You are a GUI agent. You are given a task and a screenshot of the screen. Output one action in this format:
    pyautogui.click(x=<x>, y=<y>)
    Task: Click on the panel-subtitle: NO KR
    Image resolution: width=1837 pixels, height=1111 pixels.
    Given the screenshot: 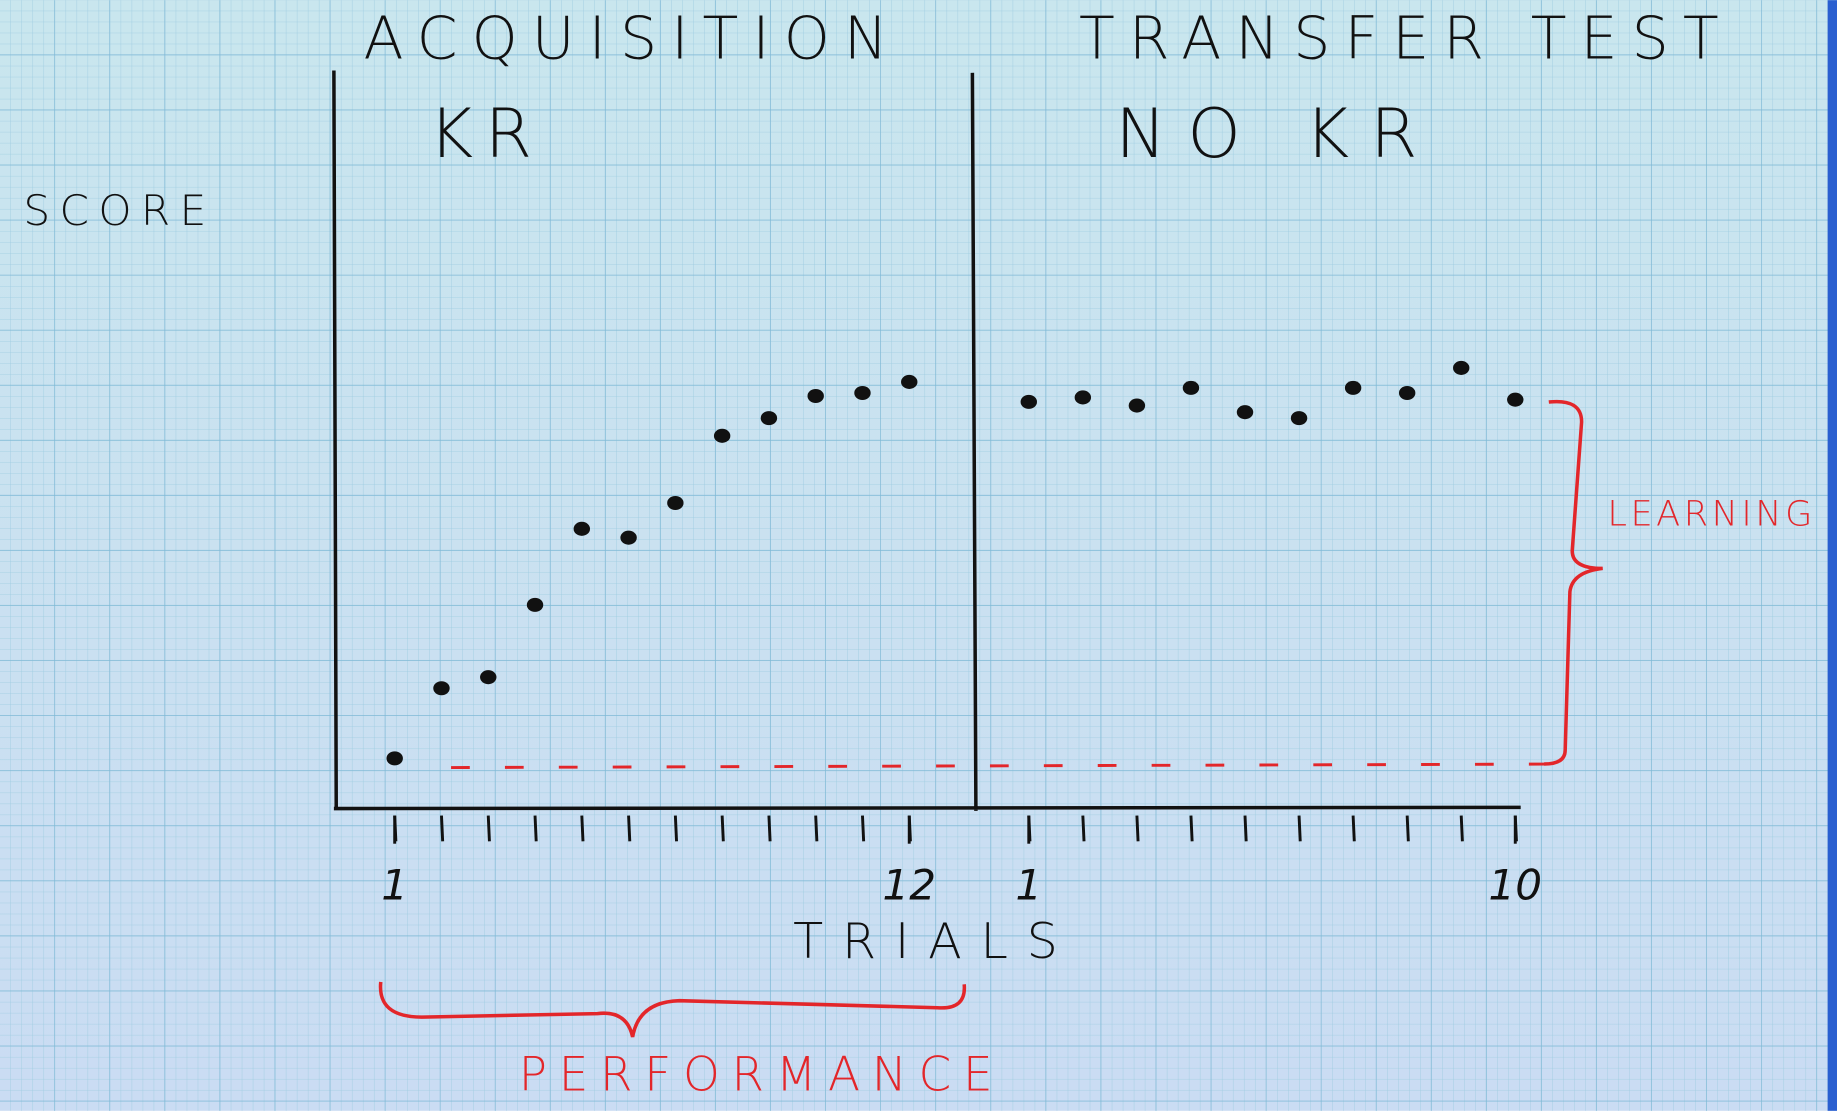 What is the action you would take?
    pyautogui.click(x=1276, y=134)
    